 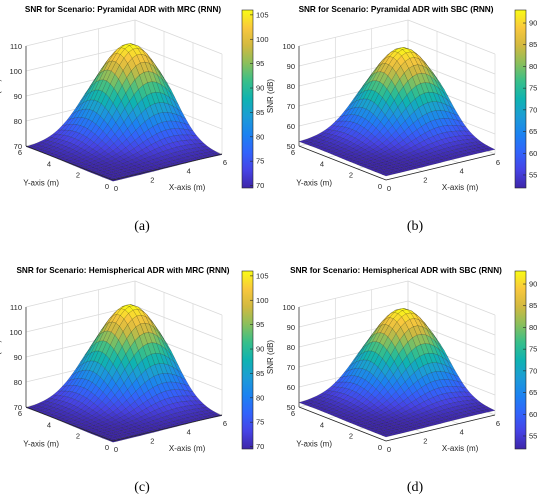 What do you see at coordinates (533, 392) in the screenshot?
I see `colorbar-tick-label-d-2: 65` at bounding box center [533, 392].